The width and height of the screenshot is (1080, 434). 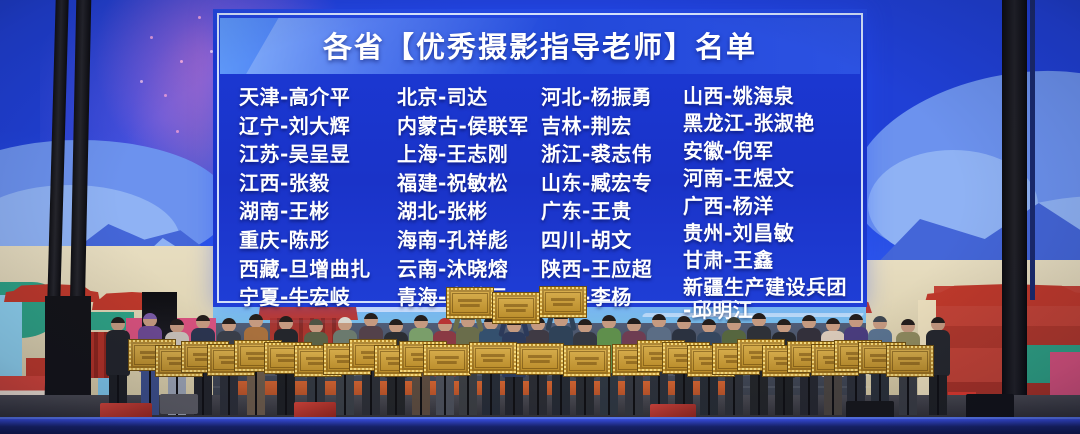 What do you see at coordinates (728, 150) in the screenshot?
I see `award-entry: 安徽-倪军` at bounding box center [728, 150].